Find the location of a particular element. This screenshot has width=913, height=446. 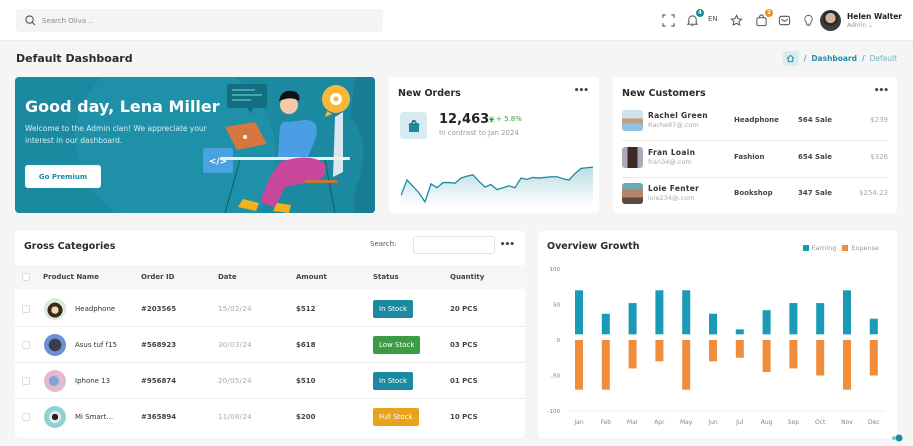

favorites-button is located at coordinates (736, 20).